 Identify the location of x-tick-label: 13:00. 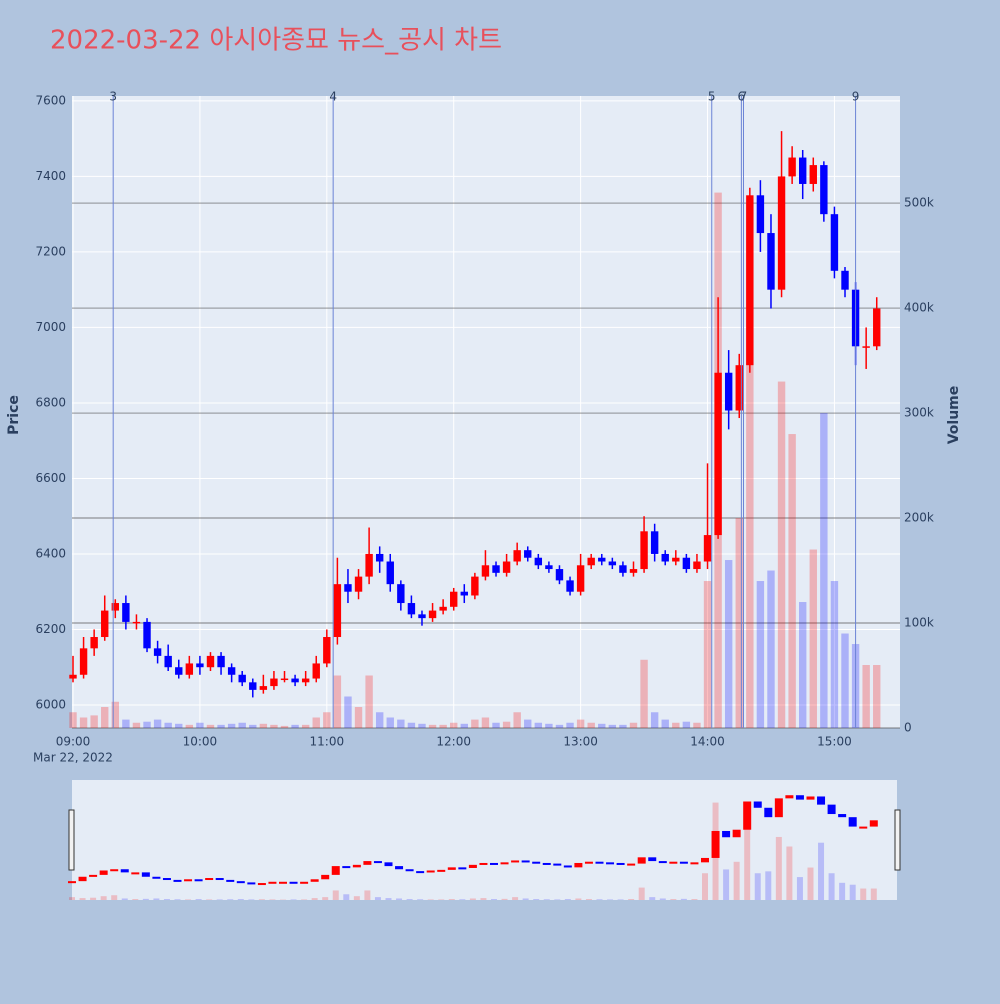
(580, 742).